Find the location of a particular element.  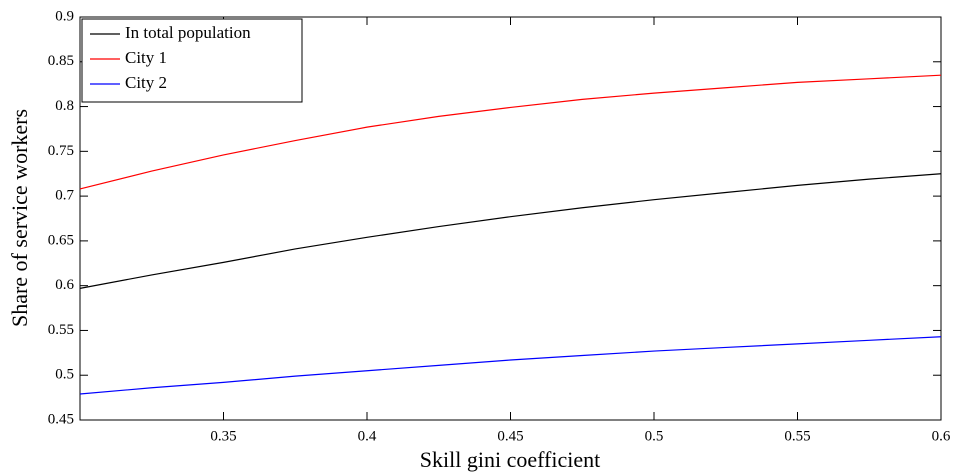

series-line is located at coordinates (510, 365).